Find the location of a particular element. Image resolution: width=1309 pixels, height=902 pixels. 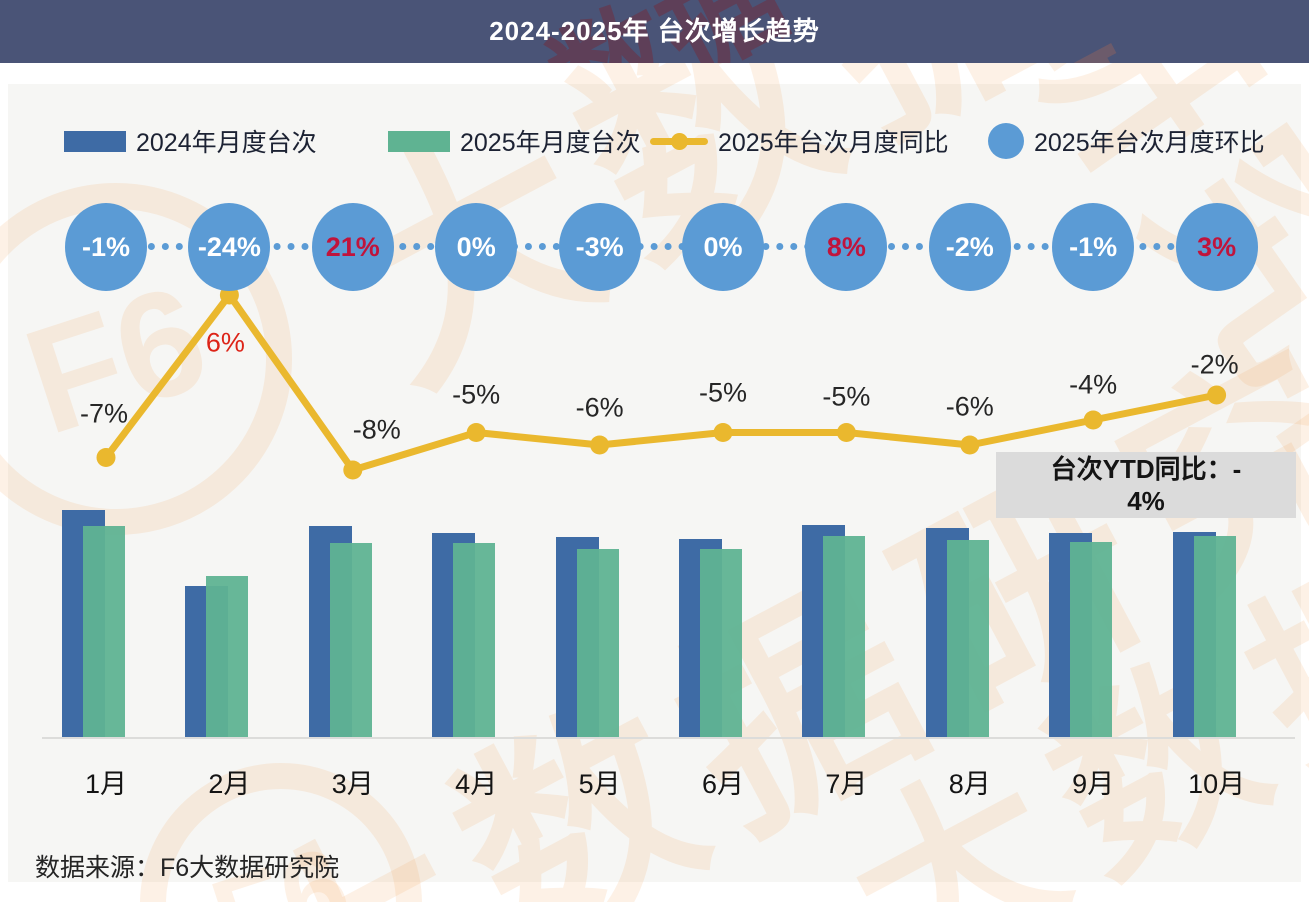

month-label: 3月 is located at coordinates (352, 784).